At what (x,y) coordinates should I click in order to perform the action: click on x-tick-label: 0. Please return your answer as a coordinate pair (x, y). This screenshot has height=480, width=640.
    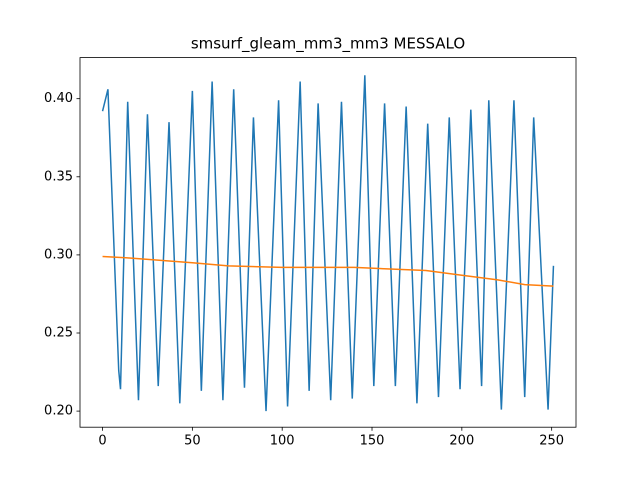
    Looking at the image, I should click on (102, 441).